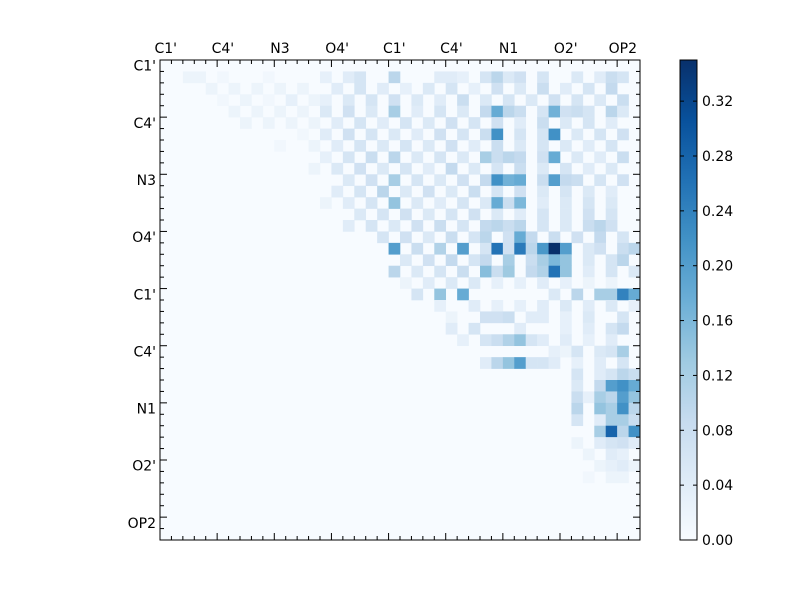  What do you see at coordinates (144, 295) in the screenshot?
I see `y-tick-label: C1'` at bounding box center [144, 295].